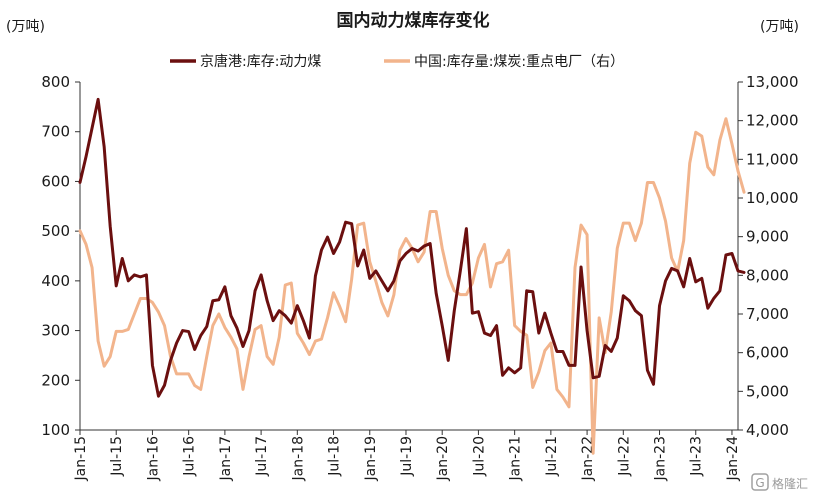 This screenshot has width=826, height=500. What do you see at coordinates (55, 231) in the screenshot?
I see `left-tick-label: 500` at bounding box center [55, 231].